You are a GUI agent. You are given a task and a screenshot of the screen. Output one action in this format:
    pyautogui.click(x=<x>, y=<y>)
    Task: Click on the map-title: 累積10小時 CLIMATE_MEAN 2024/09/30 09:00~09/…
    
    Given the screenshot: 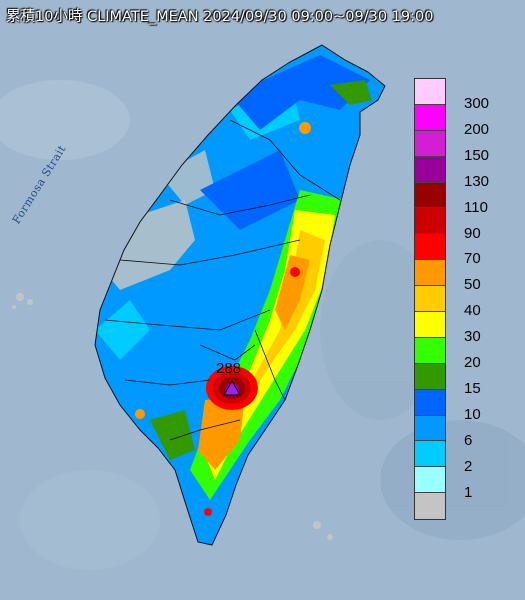 What is the action you would take?
    pyautogui.click(x=220, y=17)
    